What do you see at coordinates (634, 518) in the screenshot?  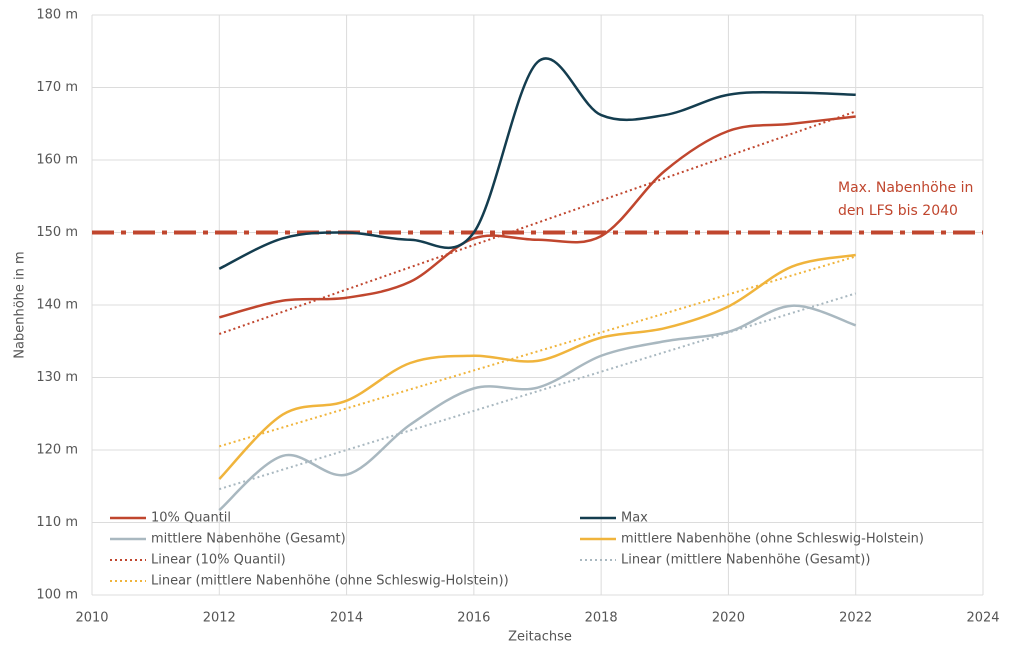 I see `legend-label: Max` at bounding box center [634, 518].